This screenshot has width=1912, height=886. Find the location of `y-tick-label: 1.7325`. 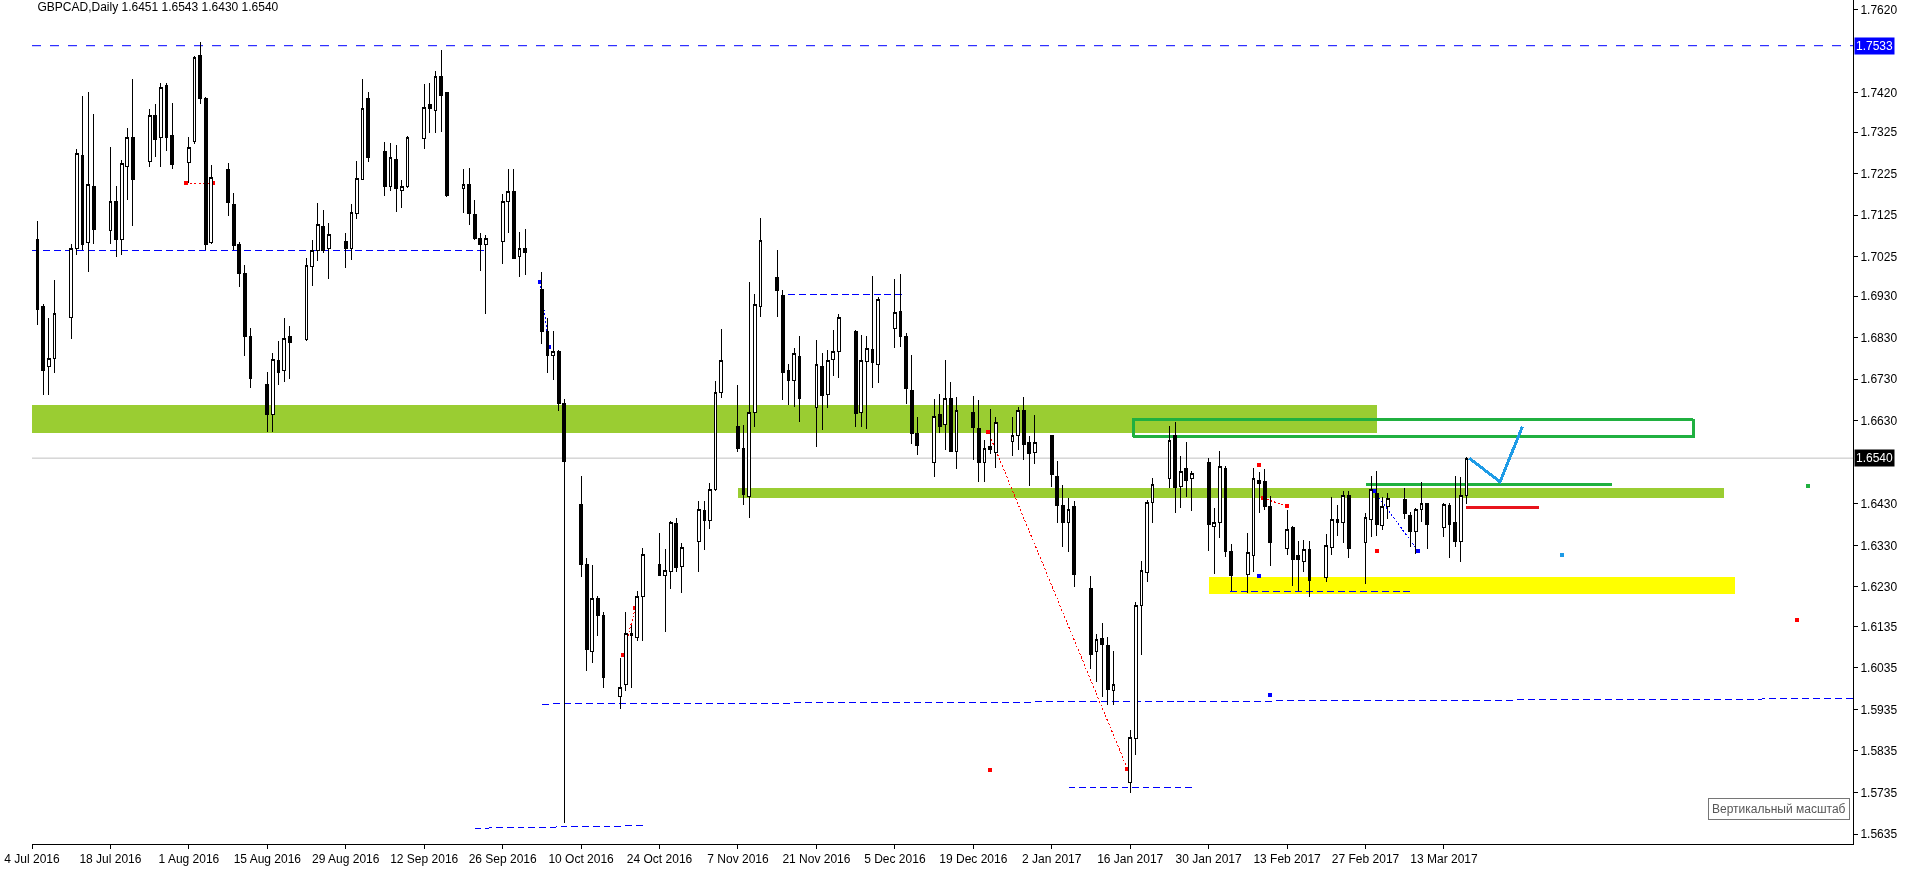

y-tick-label: 1.7325 is located at coordinates (1879, 132).